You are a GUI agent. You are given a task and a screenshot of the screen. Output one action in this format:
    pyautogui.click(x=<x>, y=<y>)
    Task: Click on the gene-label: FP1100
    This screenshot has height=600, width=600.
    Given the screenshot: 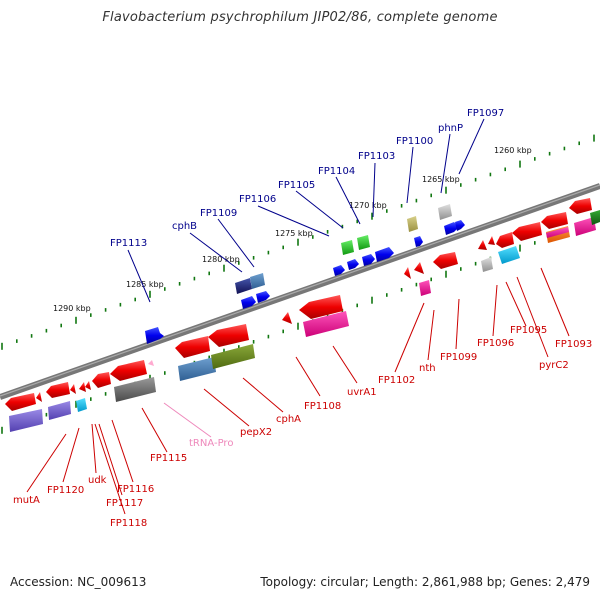 What is the action you would take?
    pyautogui.click(x=414, y=141)
    